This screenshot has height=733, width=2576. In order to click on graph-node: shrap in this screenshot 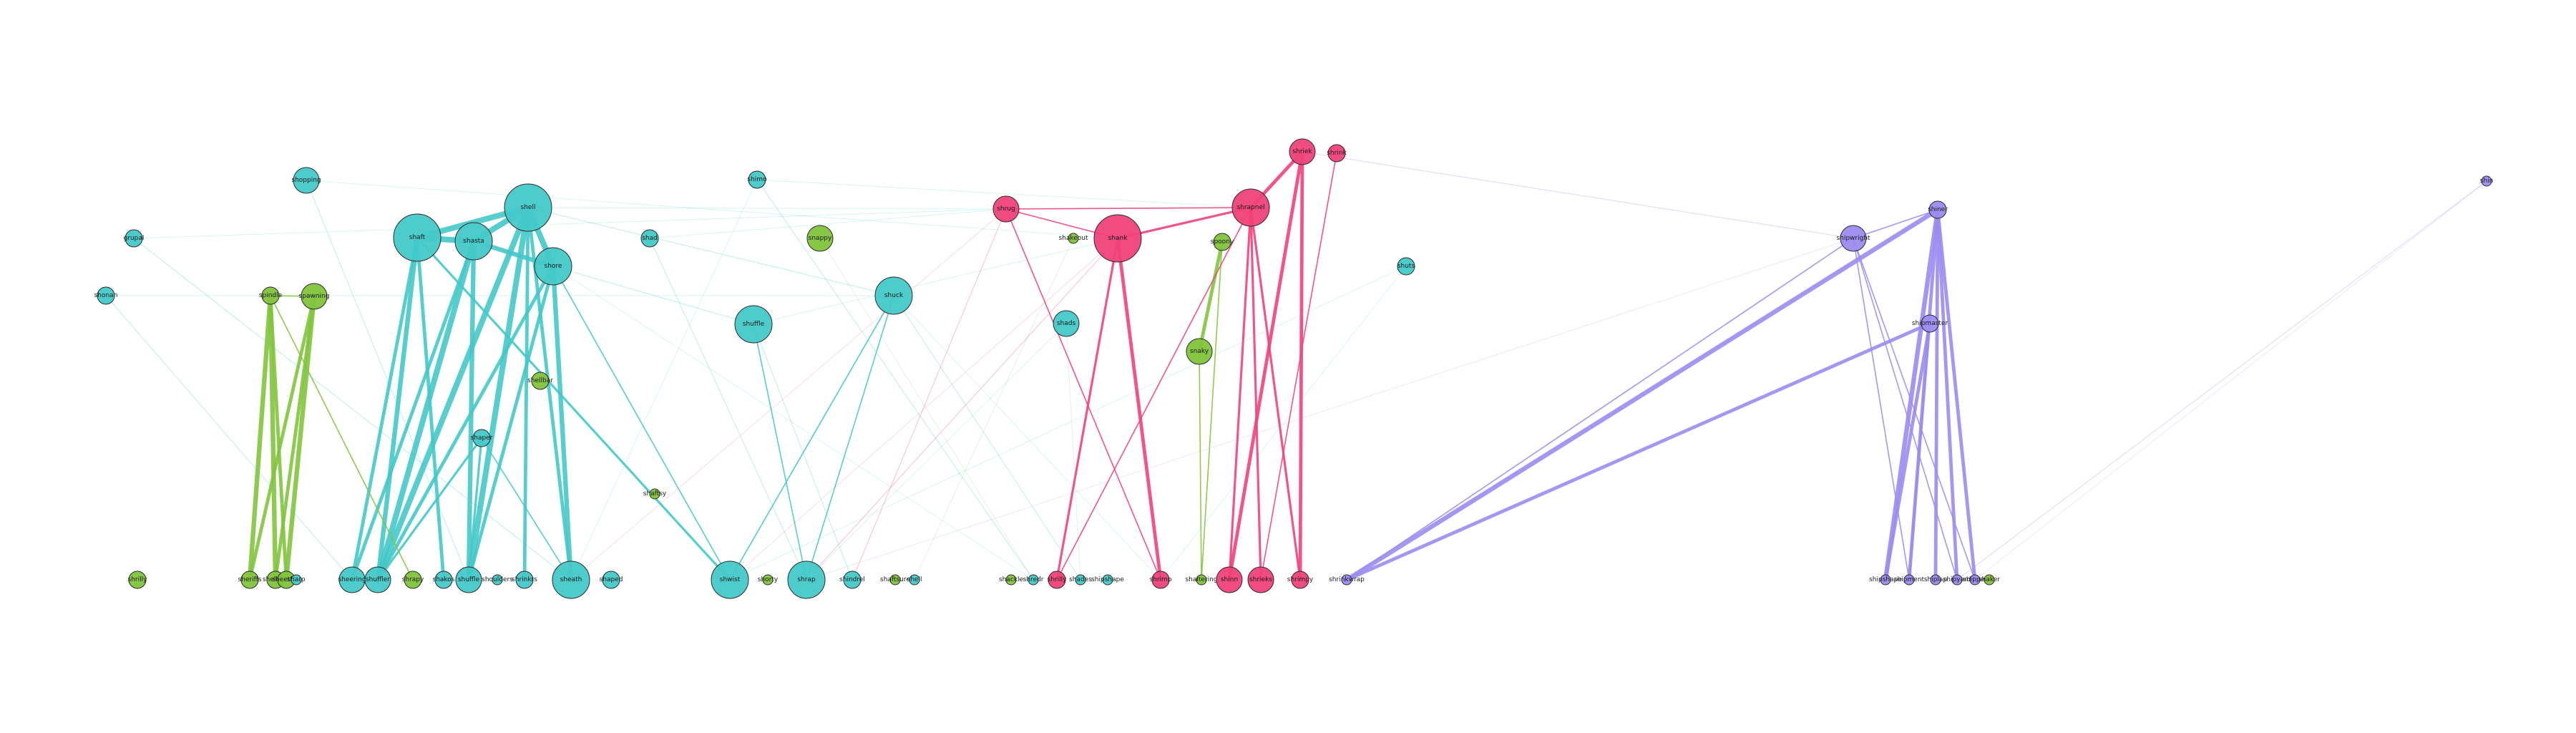, I will do `click(806, 579)`.